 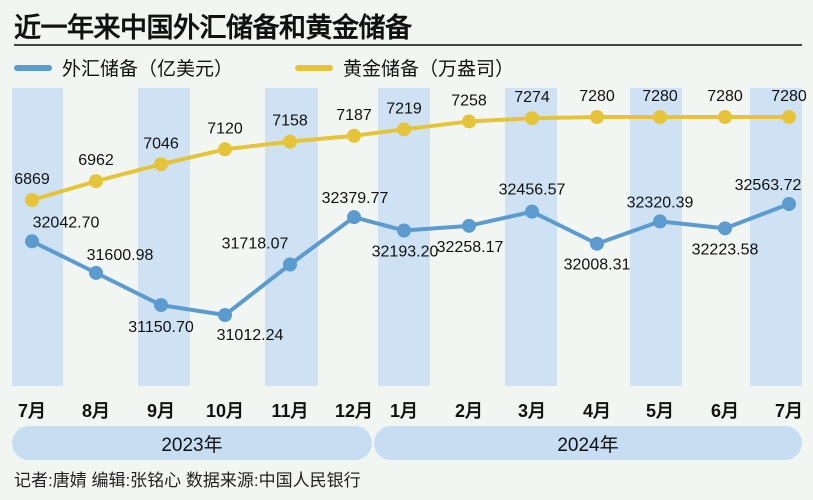 What do you see at coordinates (33, 67) in the screenshot?
I see `legend-swatch-fx` at bounding box center [33, 67].